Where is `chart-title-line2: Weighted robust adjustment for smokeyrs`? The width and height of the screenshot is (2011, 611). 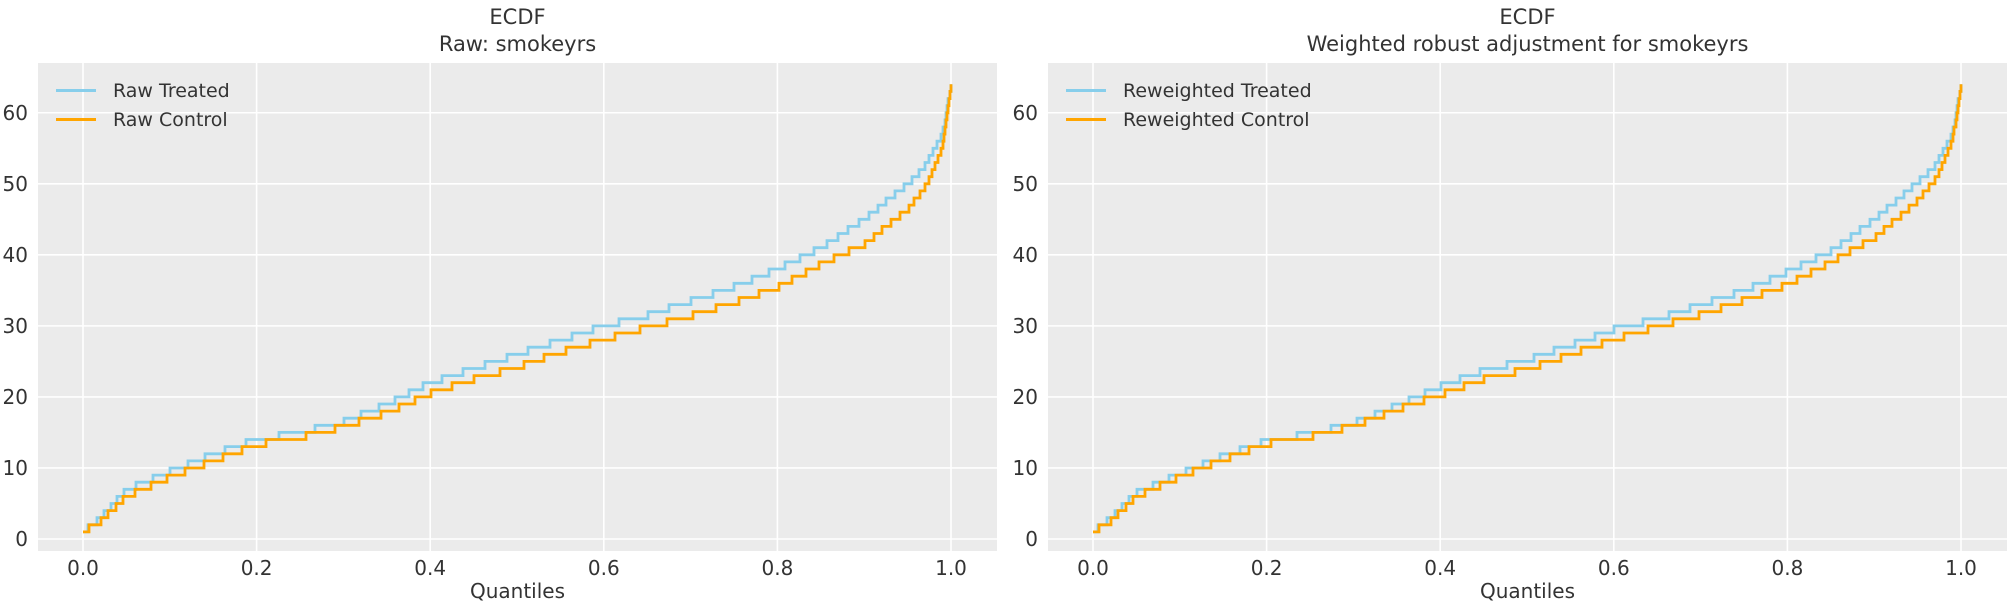
chart-title-line2: Weighted robust adjustment for smokeyrs is located at coordinates (1527, 44).